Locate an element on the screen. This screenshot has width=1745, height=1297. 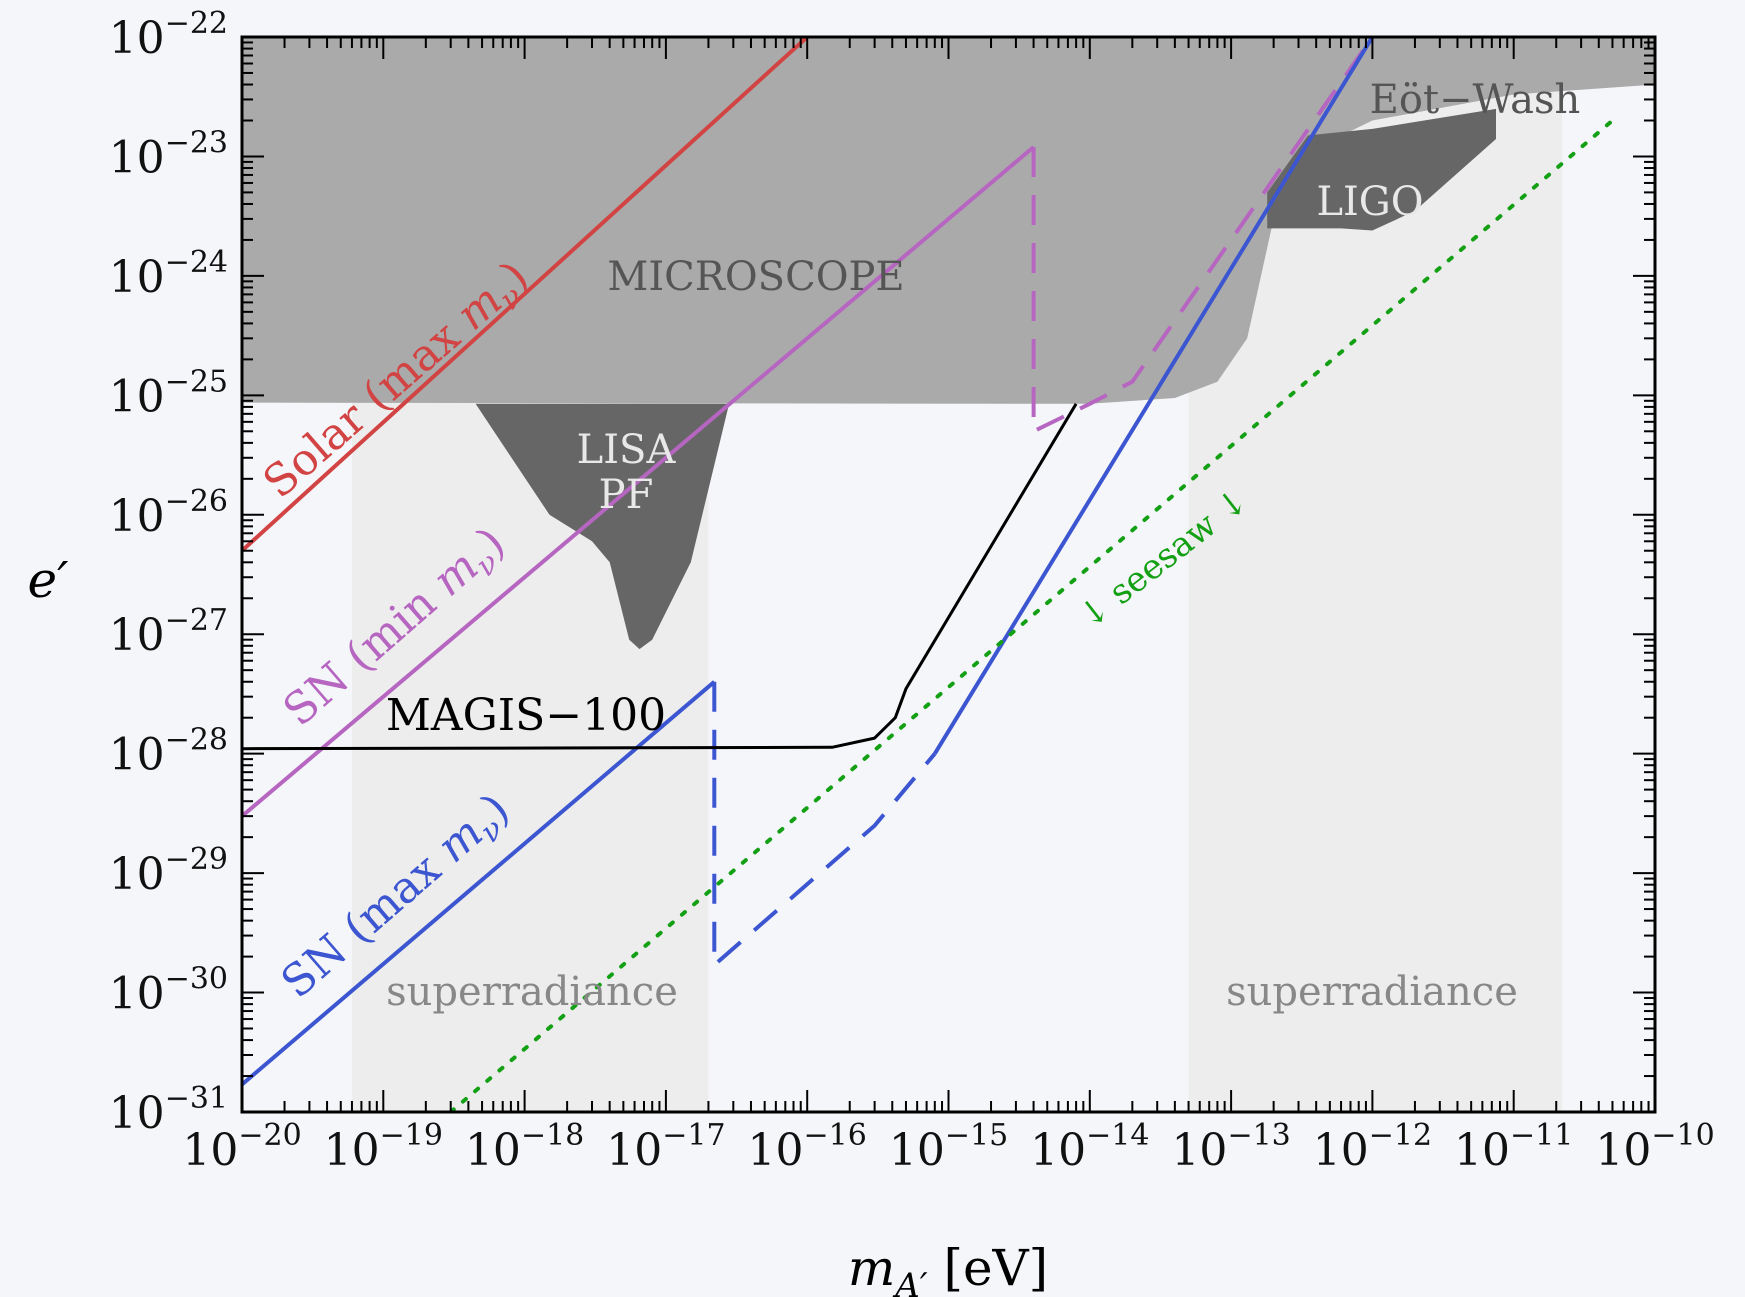
superradiance-left-label: superradiance is located at coordinates (532, 992).